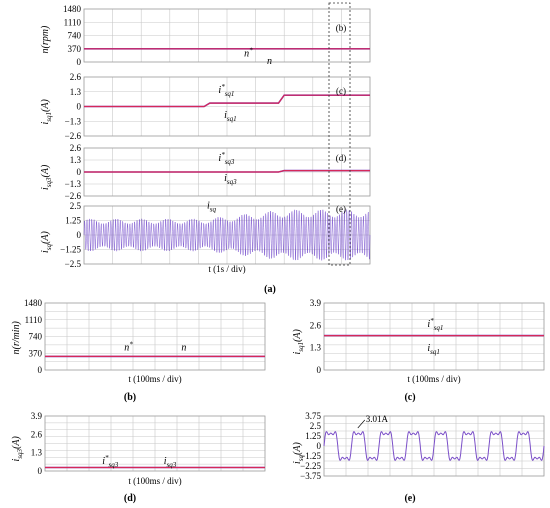 The image size is (550, 508). I want to click on svg-text: n(rpm), so click(45, 39).